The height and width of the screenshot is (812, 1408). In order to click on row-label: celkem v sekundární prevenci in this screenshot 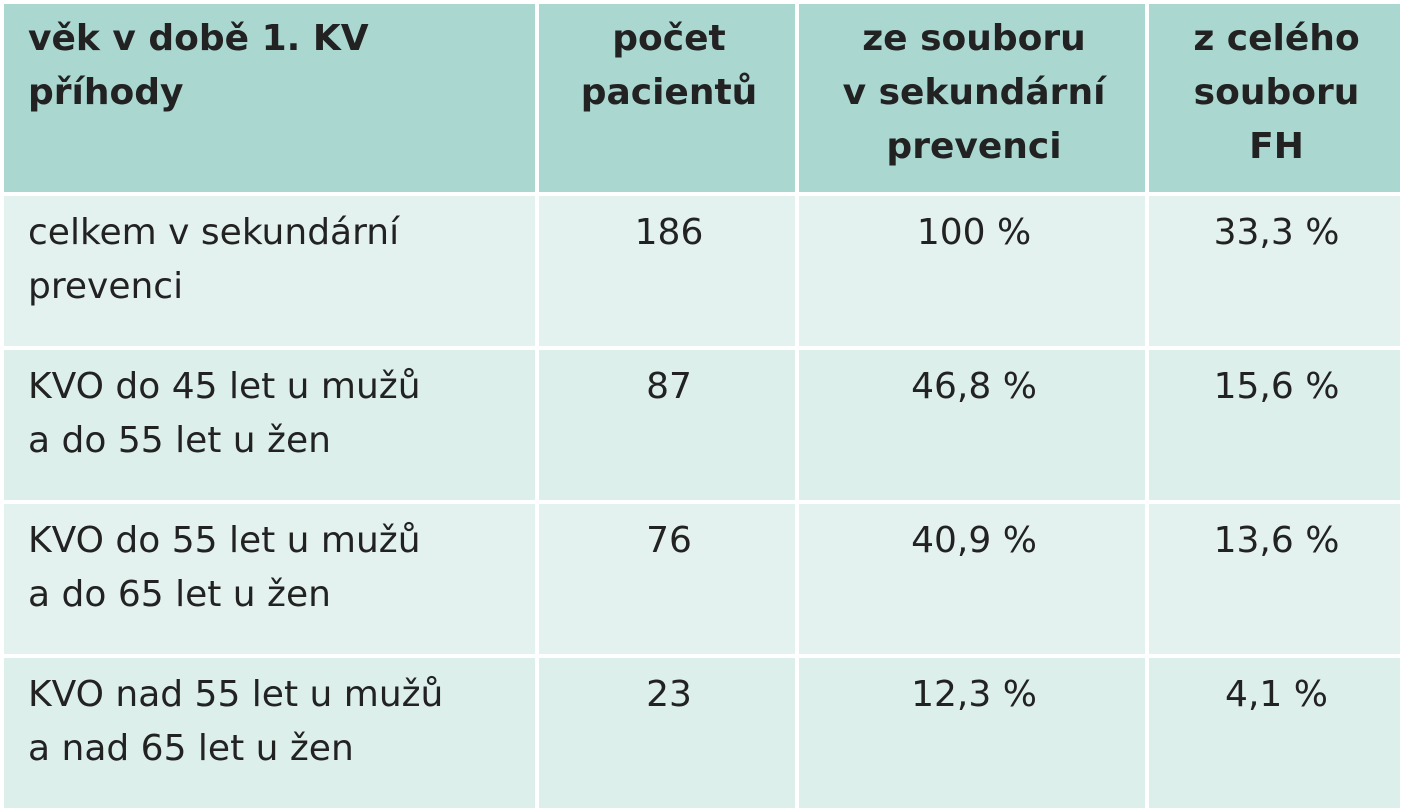, I will do `click(269, 271)`.